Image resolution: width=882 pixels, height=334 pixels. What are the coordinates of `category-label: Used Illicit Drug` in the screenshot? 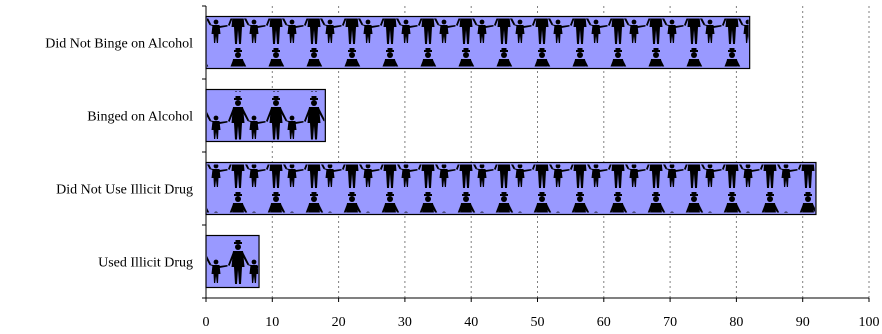 It's located at (145, 263).